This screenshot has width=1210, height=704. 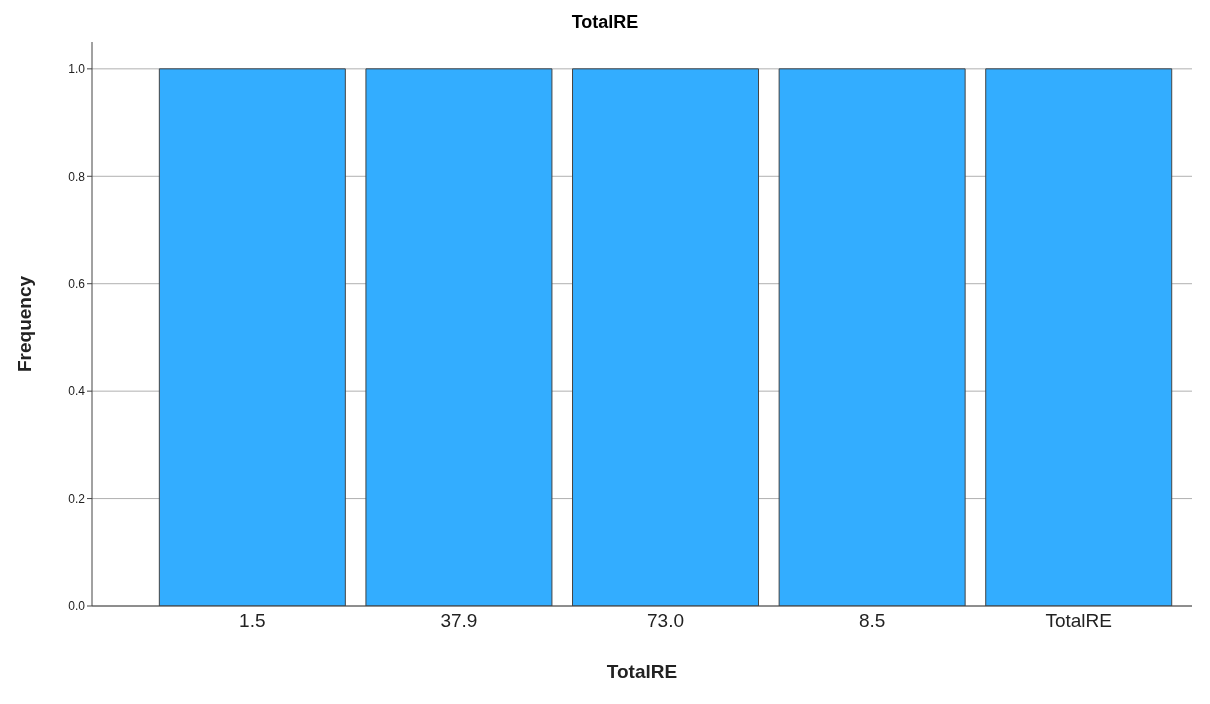 What do you see at coordinates (459, 621) in the screenshot?
I see `x-tick-label: 37.9` at bounding box center [459, 621].